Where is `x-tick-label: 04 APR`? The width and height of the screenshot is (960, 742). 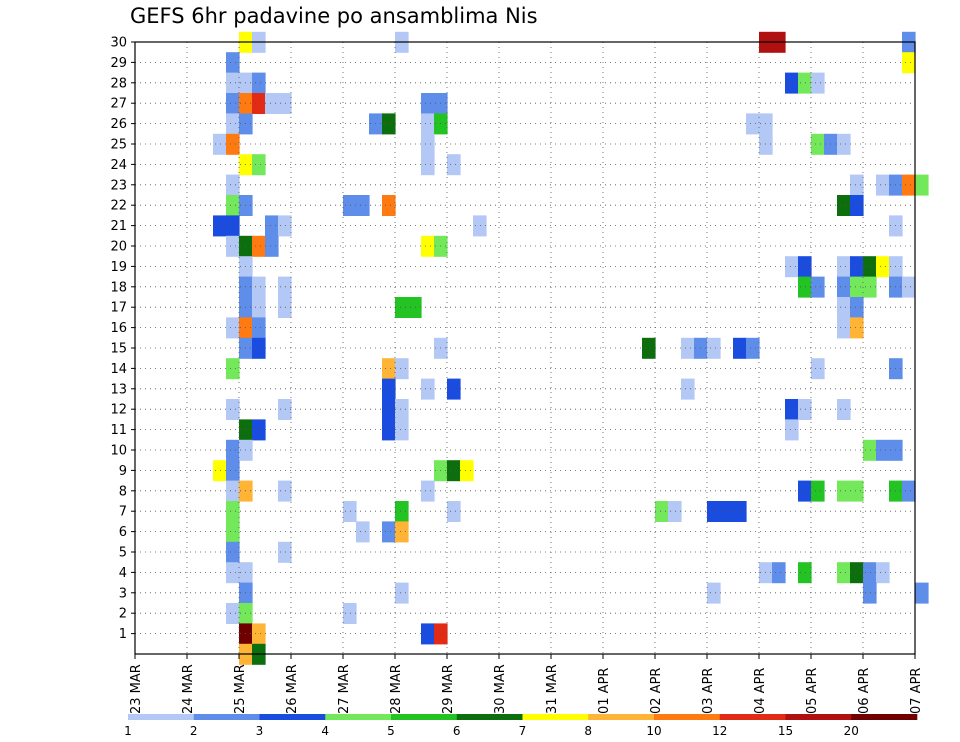 x-tick-label: 04 APR is located at coordinates (760, 691).